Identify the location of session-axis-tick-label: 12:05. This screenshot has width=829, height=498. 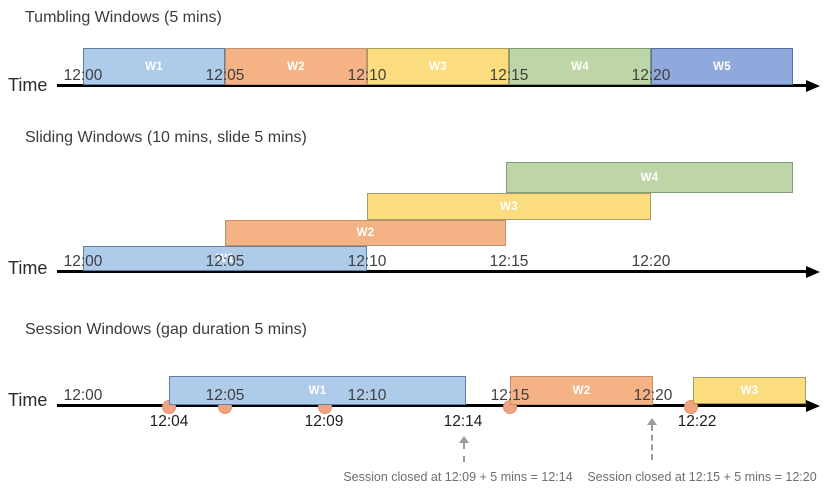
(225, 395).